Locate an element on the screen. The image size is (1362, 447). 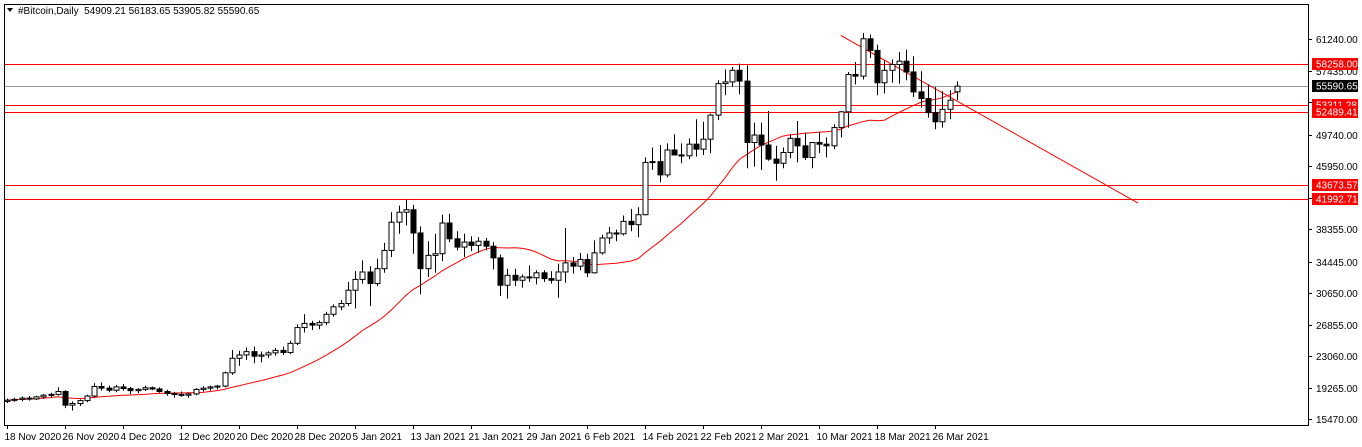
y-tick-label-0: 61240.00 is located at coordinates (1337, 40).